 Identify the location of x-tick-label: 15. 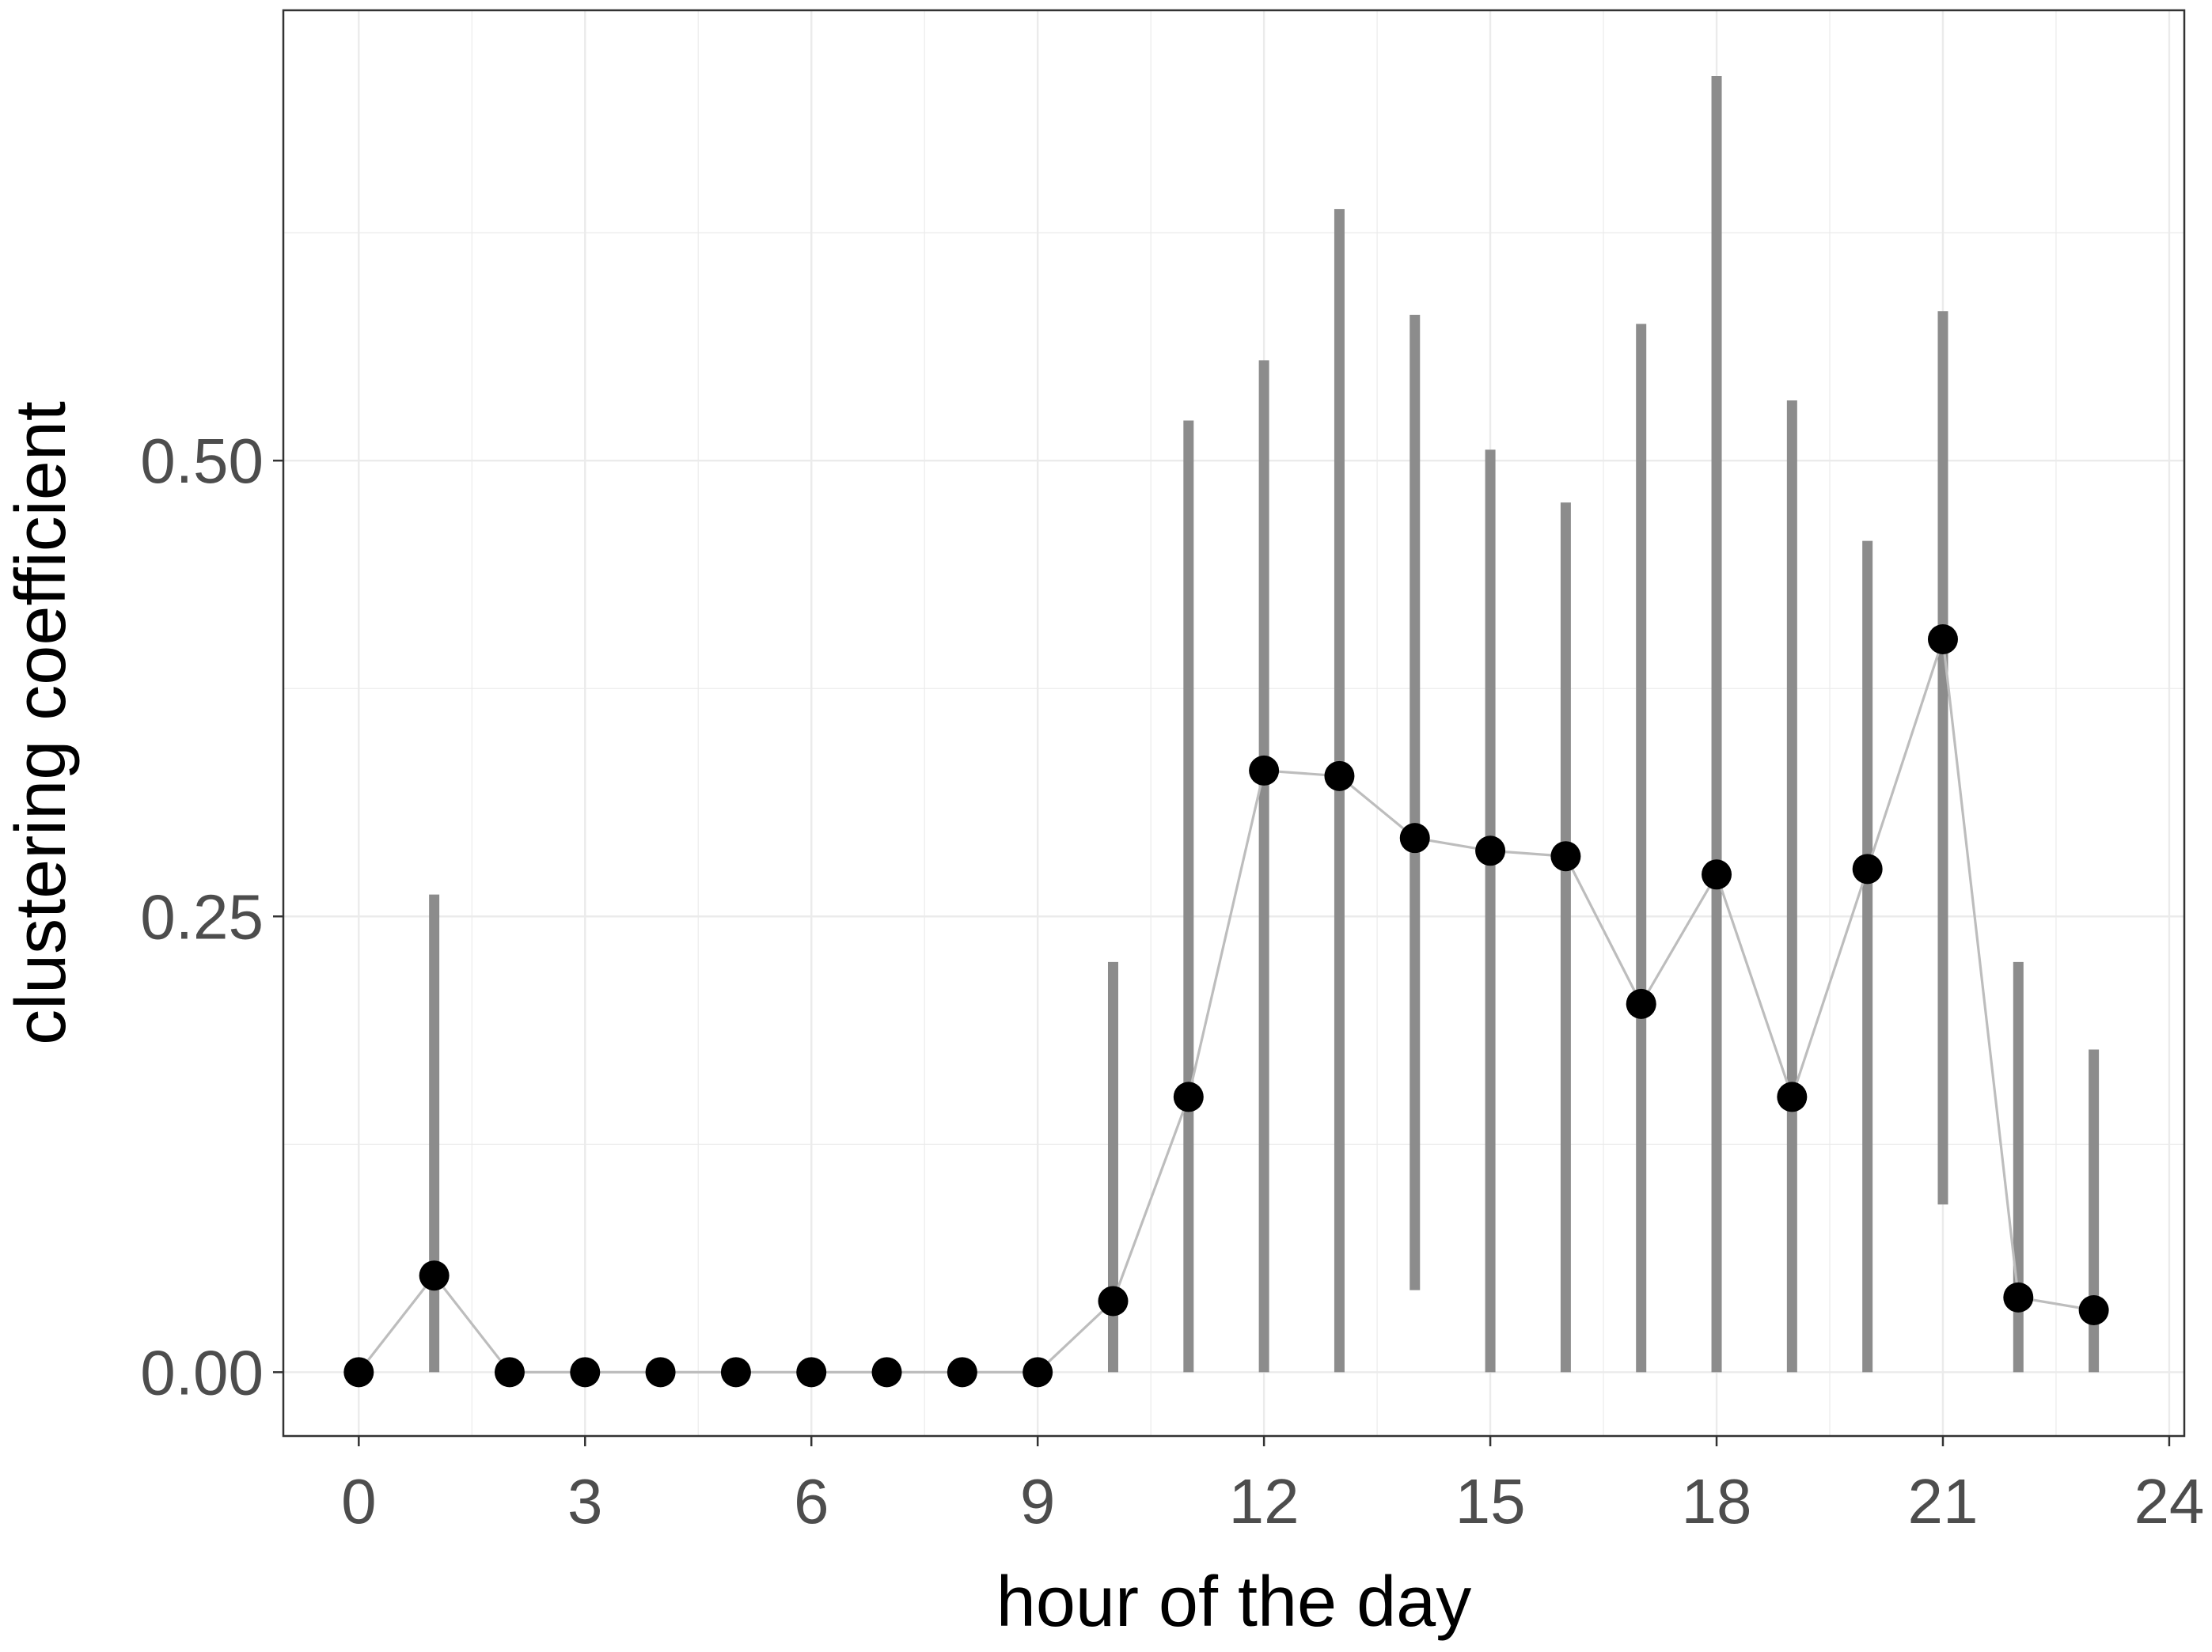
(1490, 1501).